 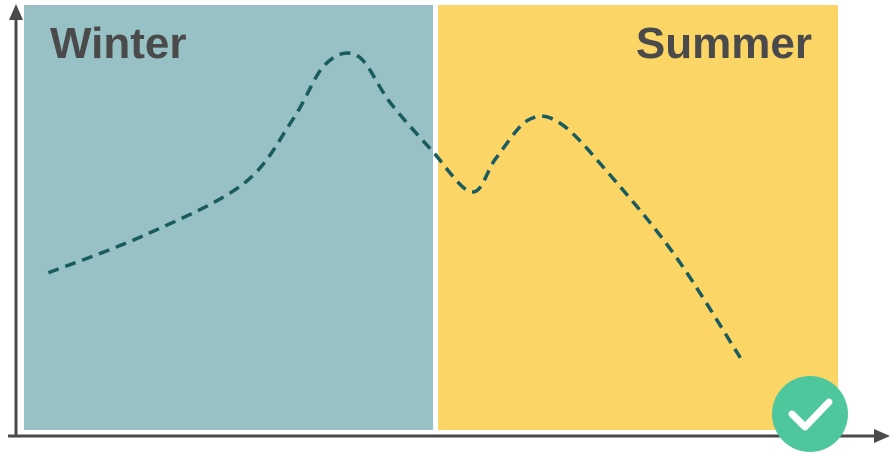 What do you see at coordinates (16, 12) in the screenshot?
I see `y-axis-arrow-icon` at bounding box center [16, 12].